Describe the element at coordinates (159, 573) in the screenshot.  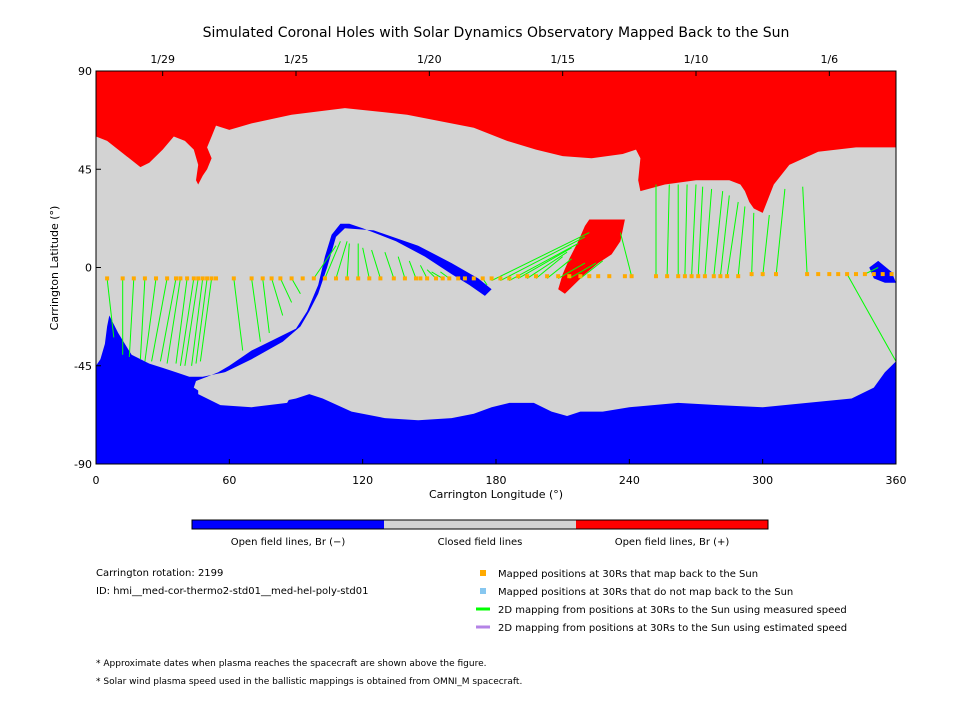
I see `carrington-rotation-label: Carrington rotation: 2199` at that location.